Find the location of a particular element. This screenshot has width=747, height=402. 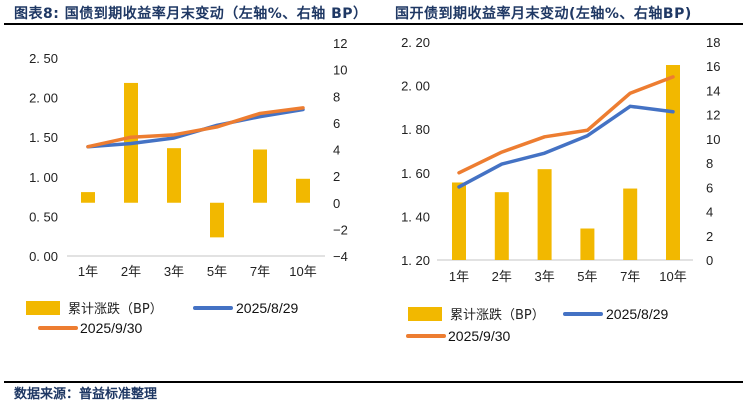

left-axis-tick-label: 2. 50 is located at coordinates (43, 58).